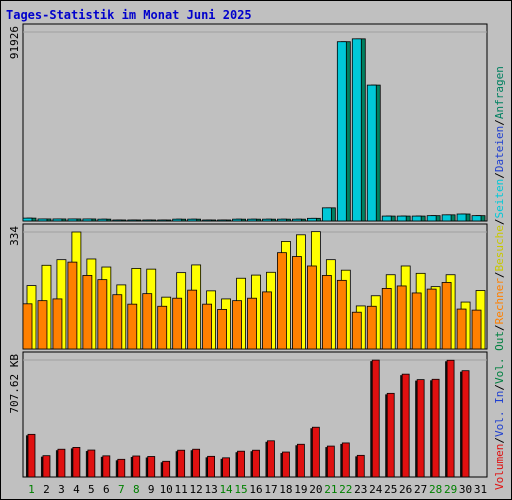  Describe the element at coordinates (499, 467) in the screenshot. I see `legend-item: Volumen` at that location.